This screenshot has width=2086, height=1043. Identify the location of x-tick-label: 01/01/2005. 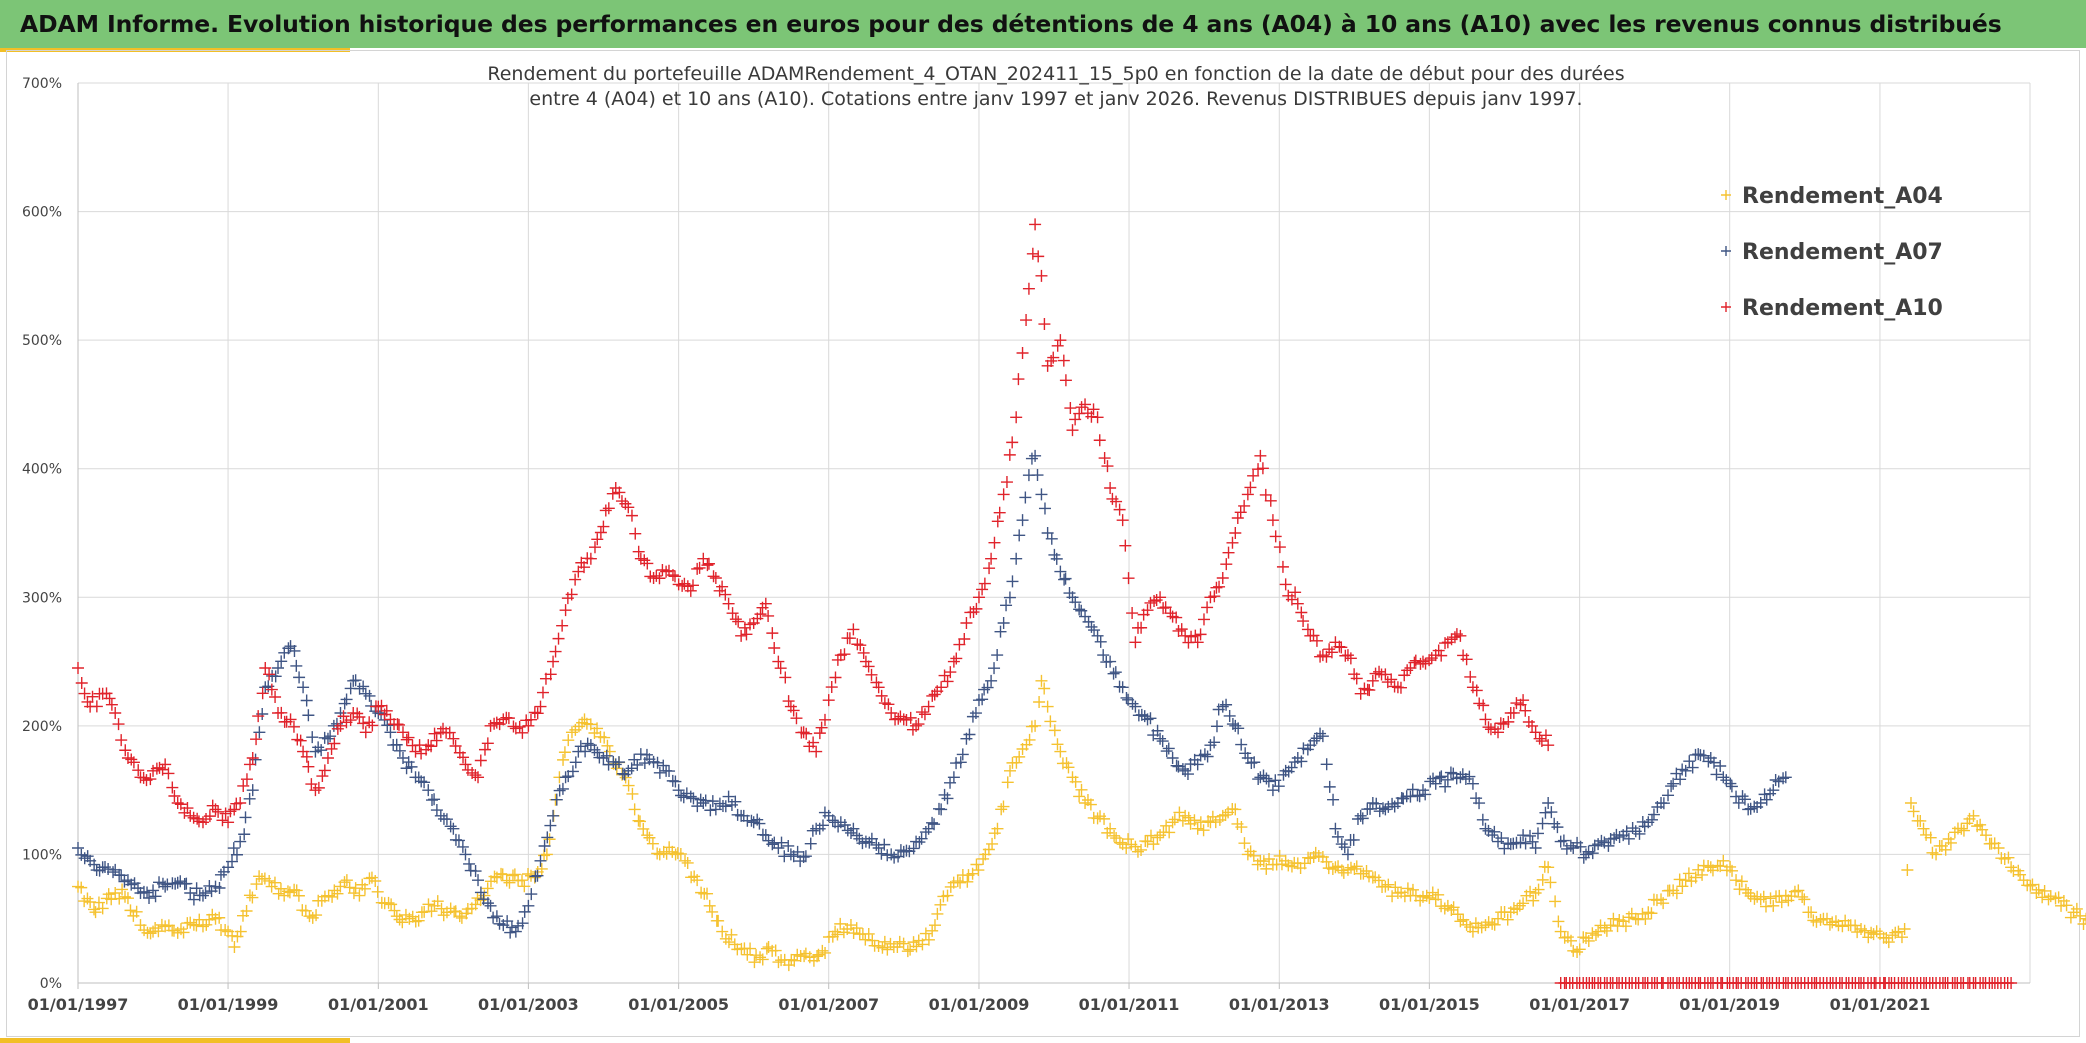
(678, 1004).